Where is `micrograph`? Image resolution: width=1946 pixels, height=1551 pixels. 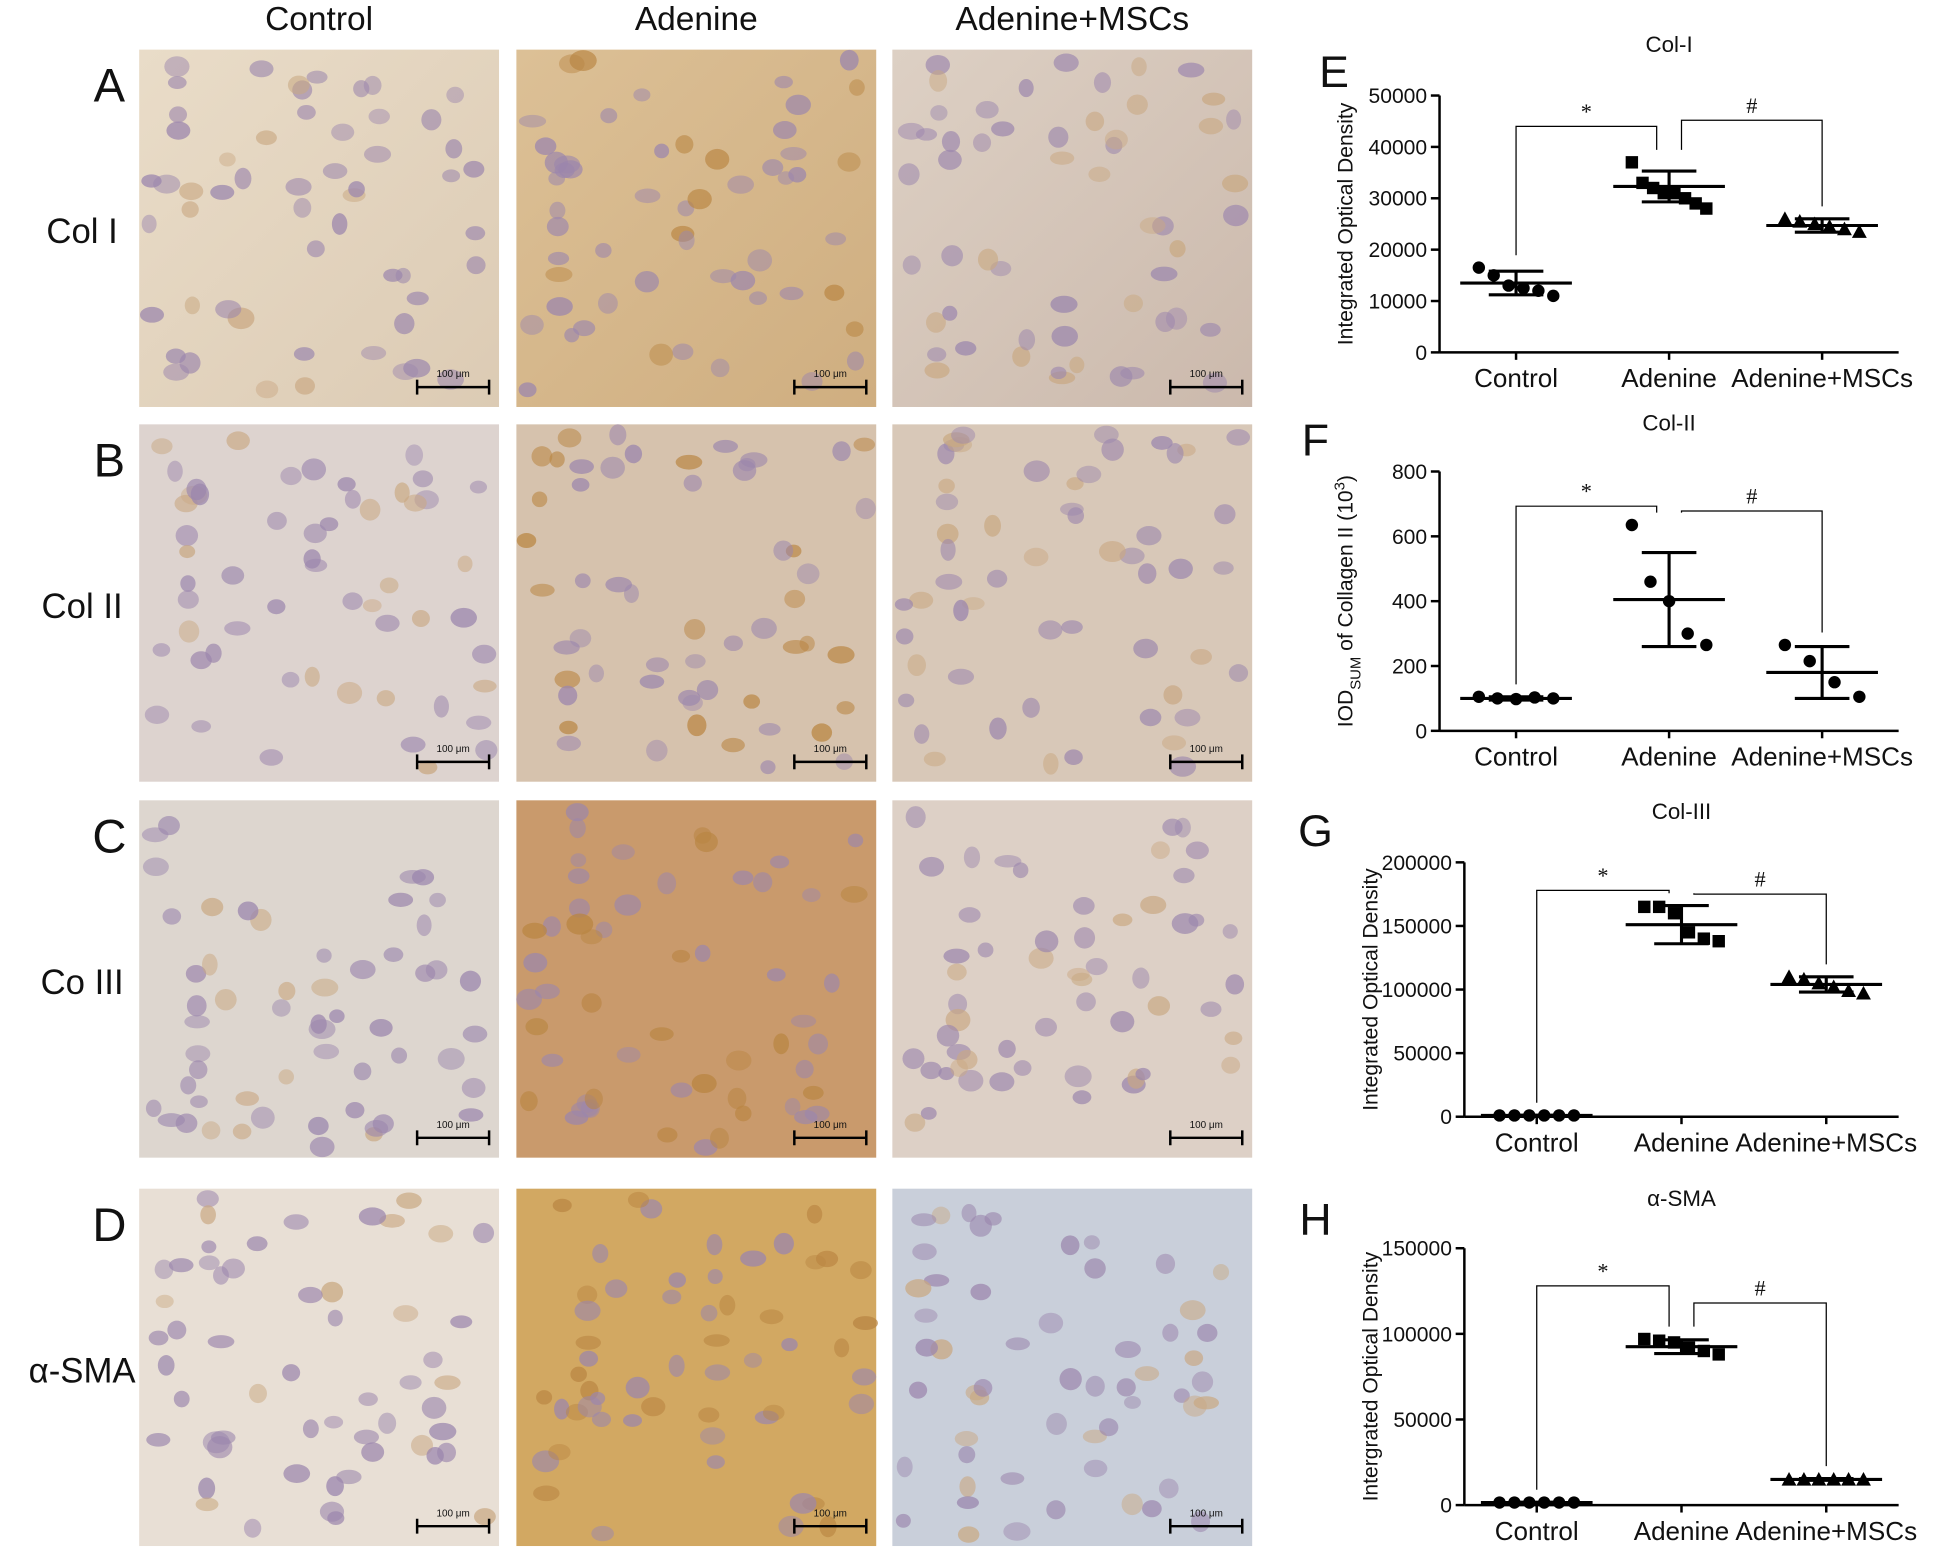 micrograph is located at coordinates (696, 228).